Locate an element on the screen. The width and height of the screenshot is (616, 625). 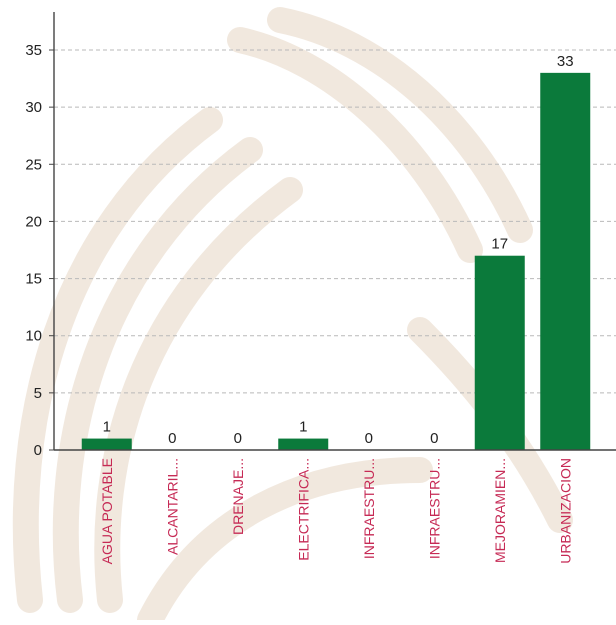
data-label-6: 17 is located at coordinates (499, 244).